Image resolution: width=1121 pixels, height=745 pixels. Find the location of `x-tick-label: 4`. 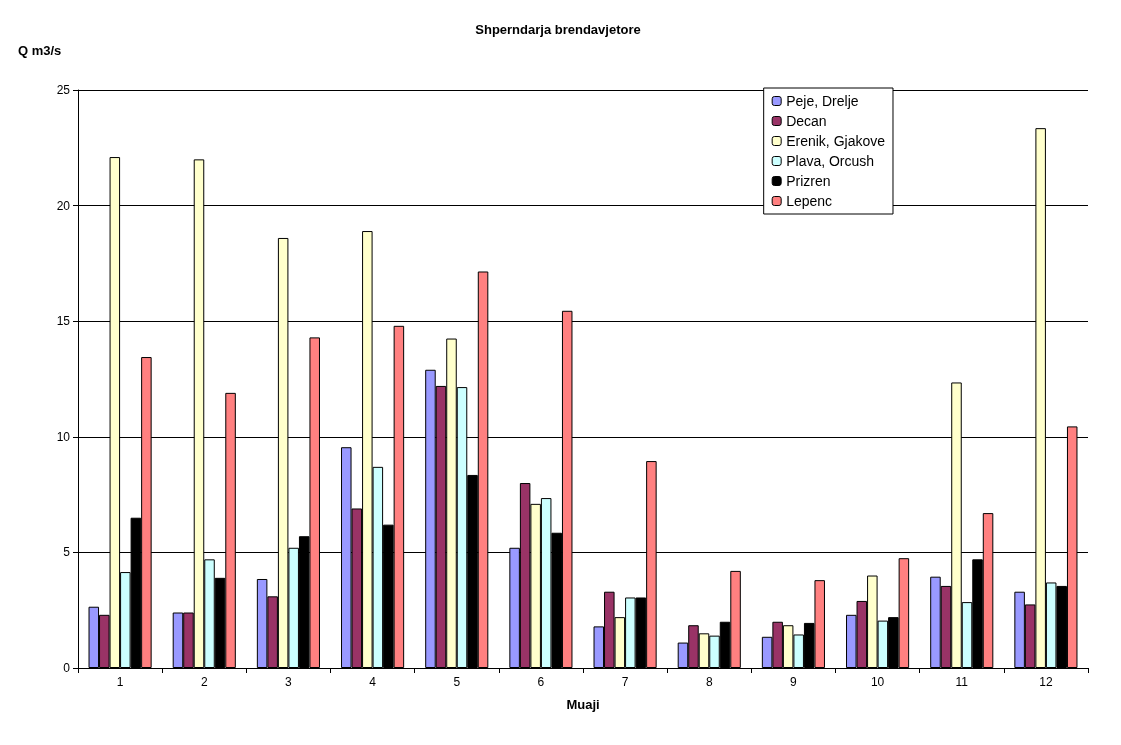

x-tick-label: 4 is located at coordinates (373, 682).